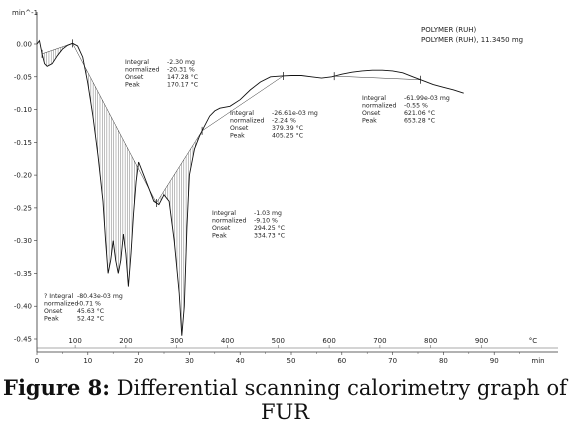  Describe the element at coordinates (328, 341) in the screenshot. I see `temp-tick-label: 600` at that location.